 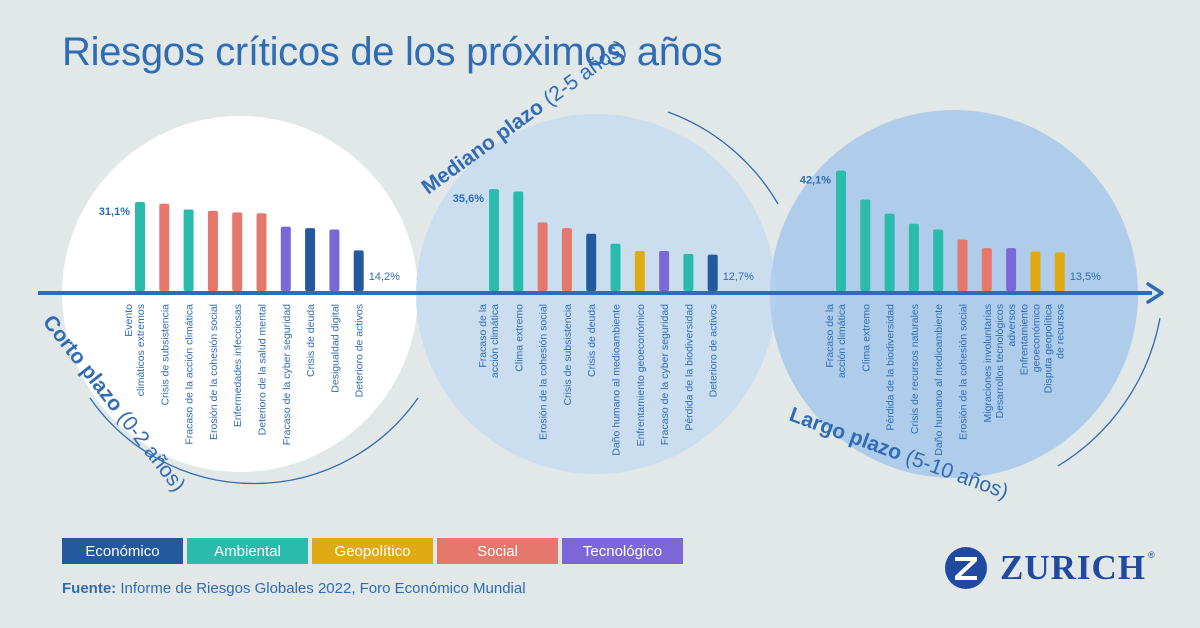 I want to click on brand-registered-mark: ®, so click(x=1151, y=555).